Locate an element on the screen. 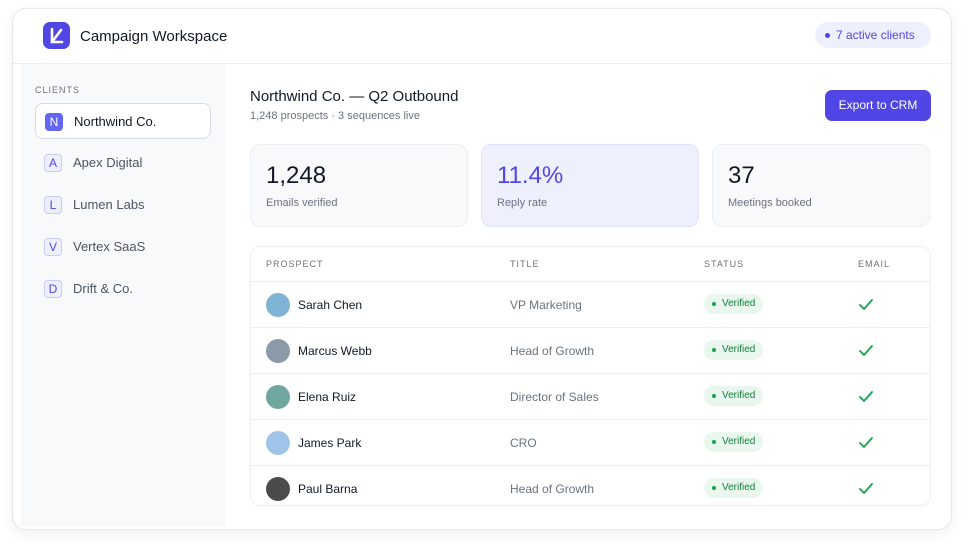 Image resolution: width=969 pixels, height=547 pixels. client-item: N Northwind Co. is located at coordinates (123, 121).